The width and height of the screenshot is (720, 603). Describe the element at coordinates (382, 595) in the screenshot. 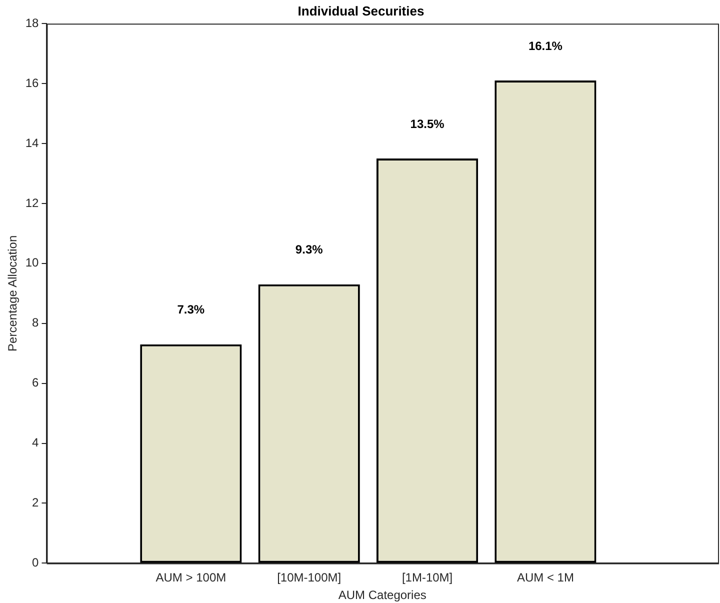

I see `x-axis-title: AUM Categories` at that location.